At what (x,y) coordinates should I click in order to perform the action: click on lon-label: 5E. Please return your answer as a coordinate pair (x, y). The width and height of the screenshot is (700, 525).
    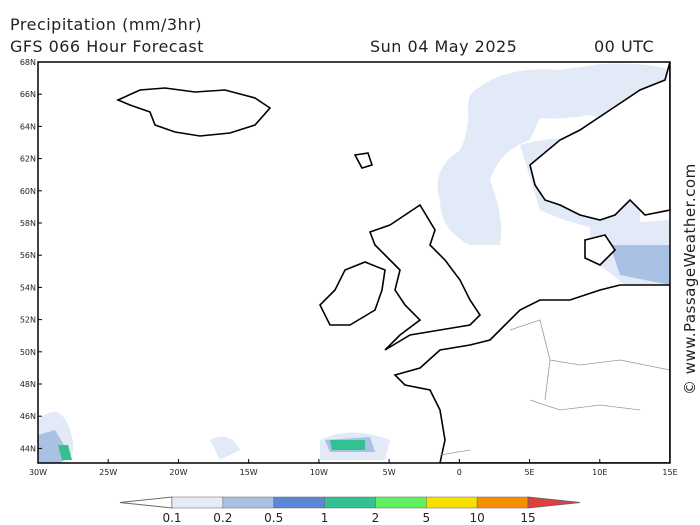
    Looking at the image, I should click on (529, 472).